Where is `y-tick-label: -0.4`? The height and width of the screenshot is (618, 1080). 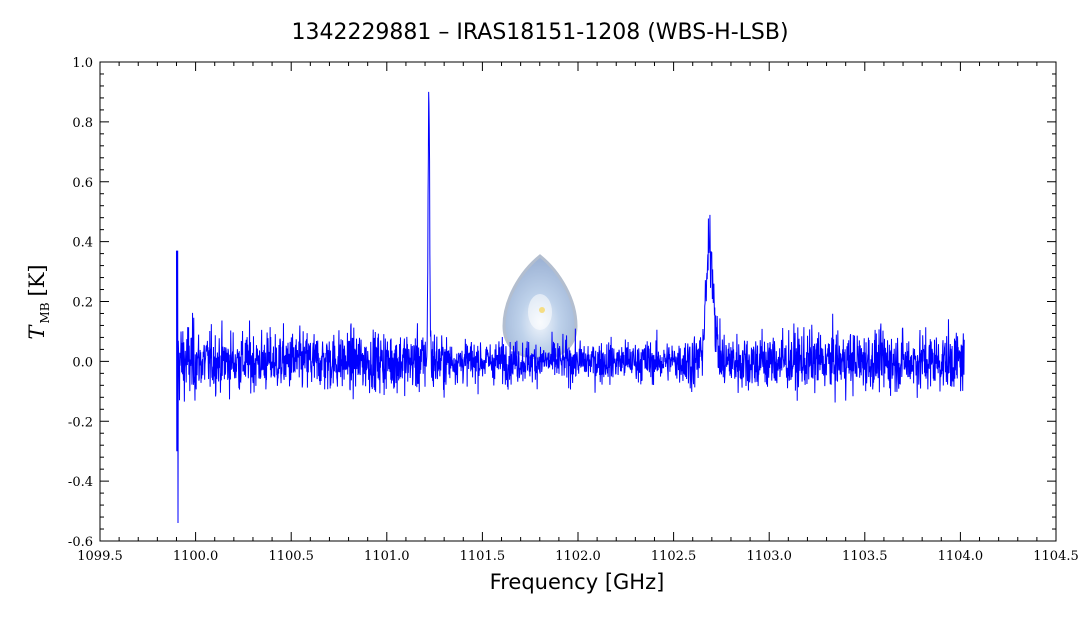
y-tick-label: -0.4 is located at coordinates (80, 482).